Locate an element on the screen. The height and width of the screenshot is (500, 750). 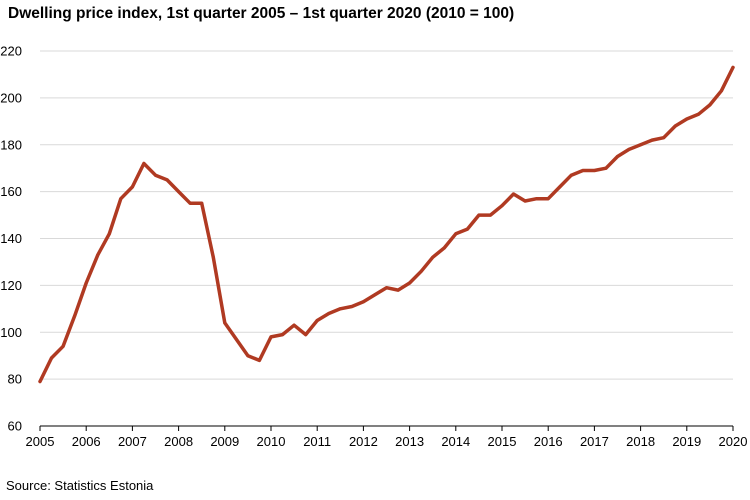
x-tick-label: 2011 is located at coordinates (317, 441).